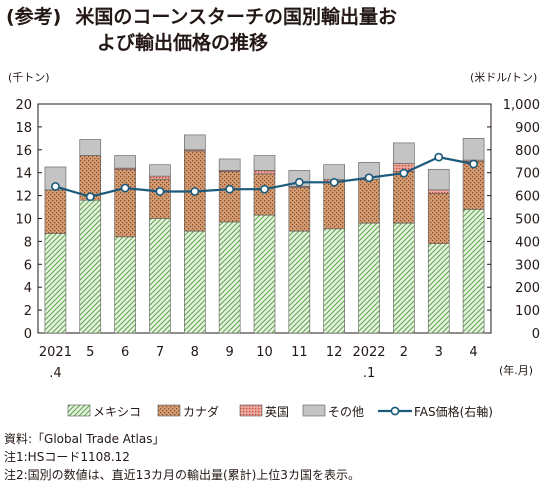 This screenshot has width=547, height=487. Describe the element at coordinates (395, 411) in the screenshot. I see `legend-line-marker` at that location.